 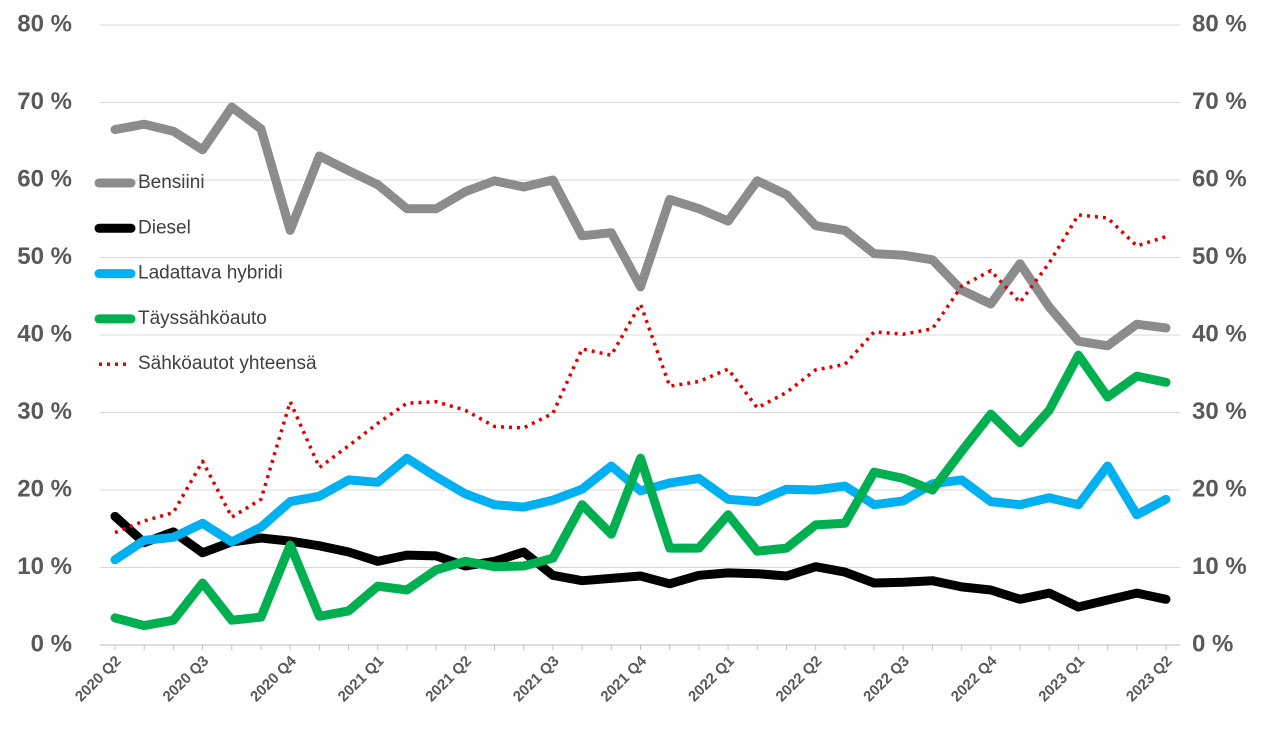 I want to click on legend-label: Diesel, so click(x=164, y=227).